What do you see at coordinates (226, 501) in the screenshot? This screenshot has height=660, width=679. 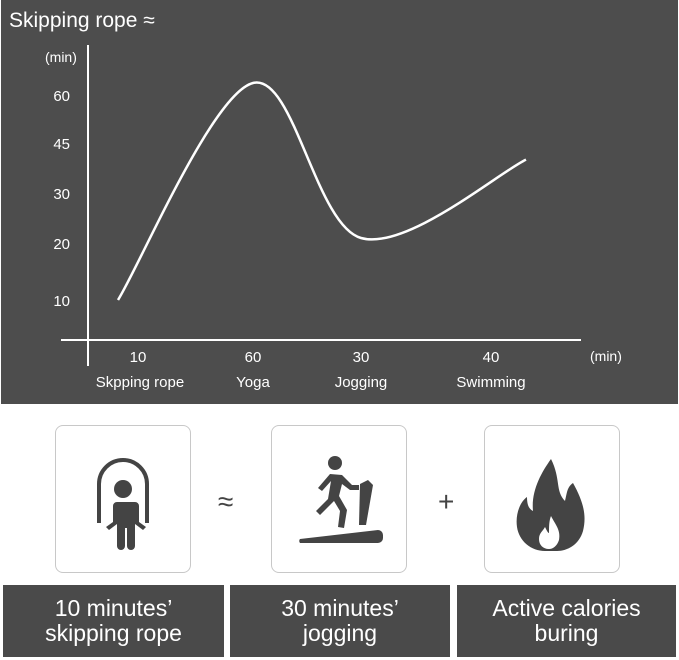 I see `approx-sign: ≈` at bounding box center [226, 501].